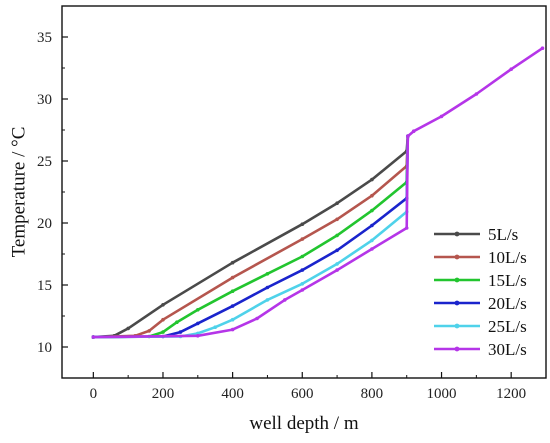  Describe the element at coordinates (476, 234) in the screenshot. I see `legend-item: 5L/s` at that location.